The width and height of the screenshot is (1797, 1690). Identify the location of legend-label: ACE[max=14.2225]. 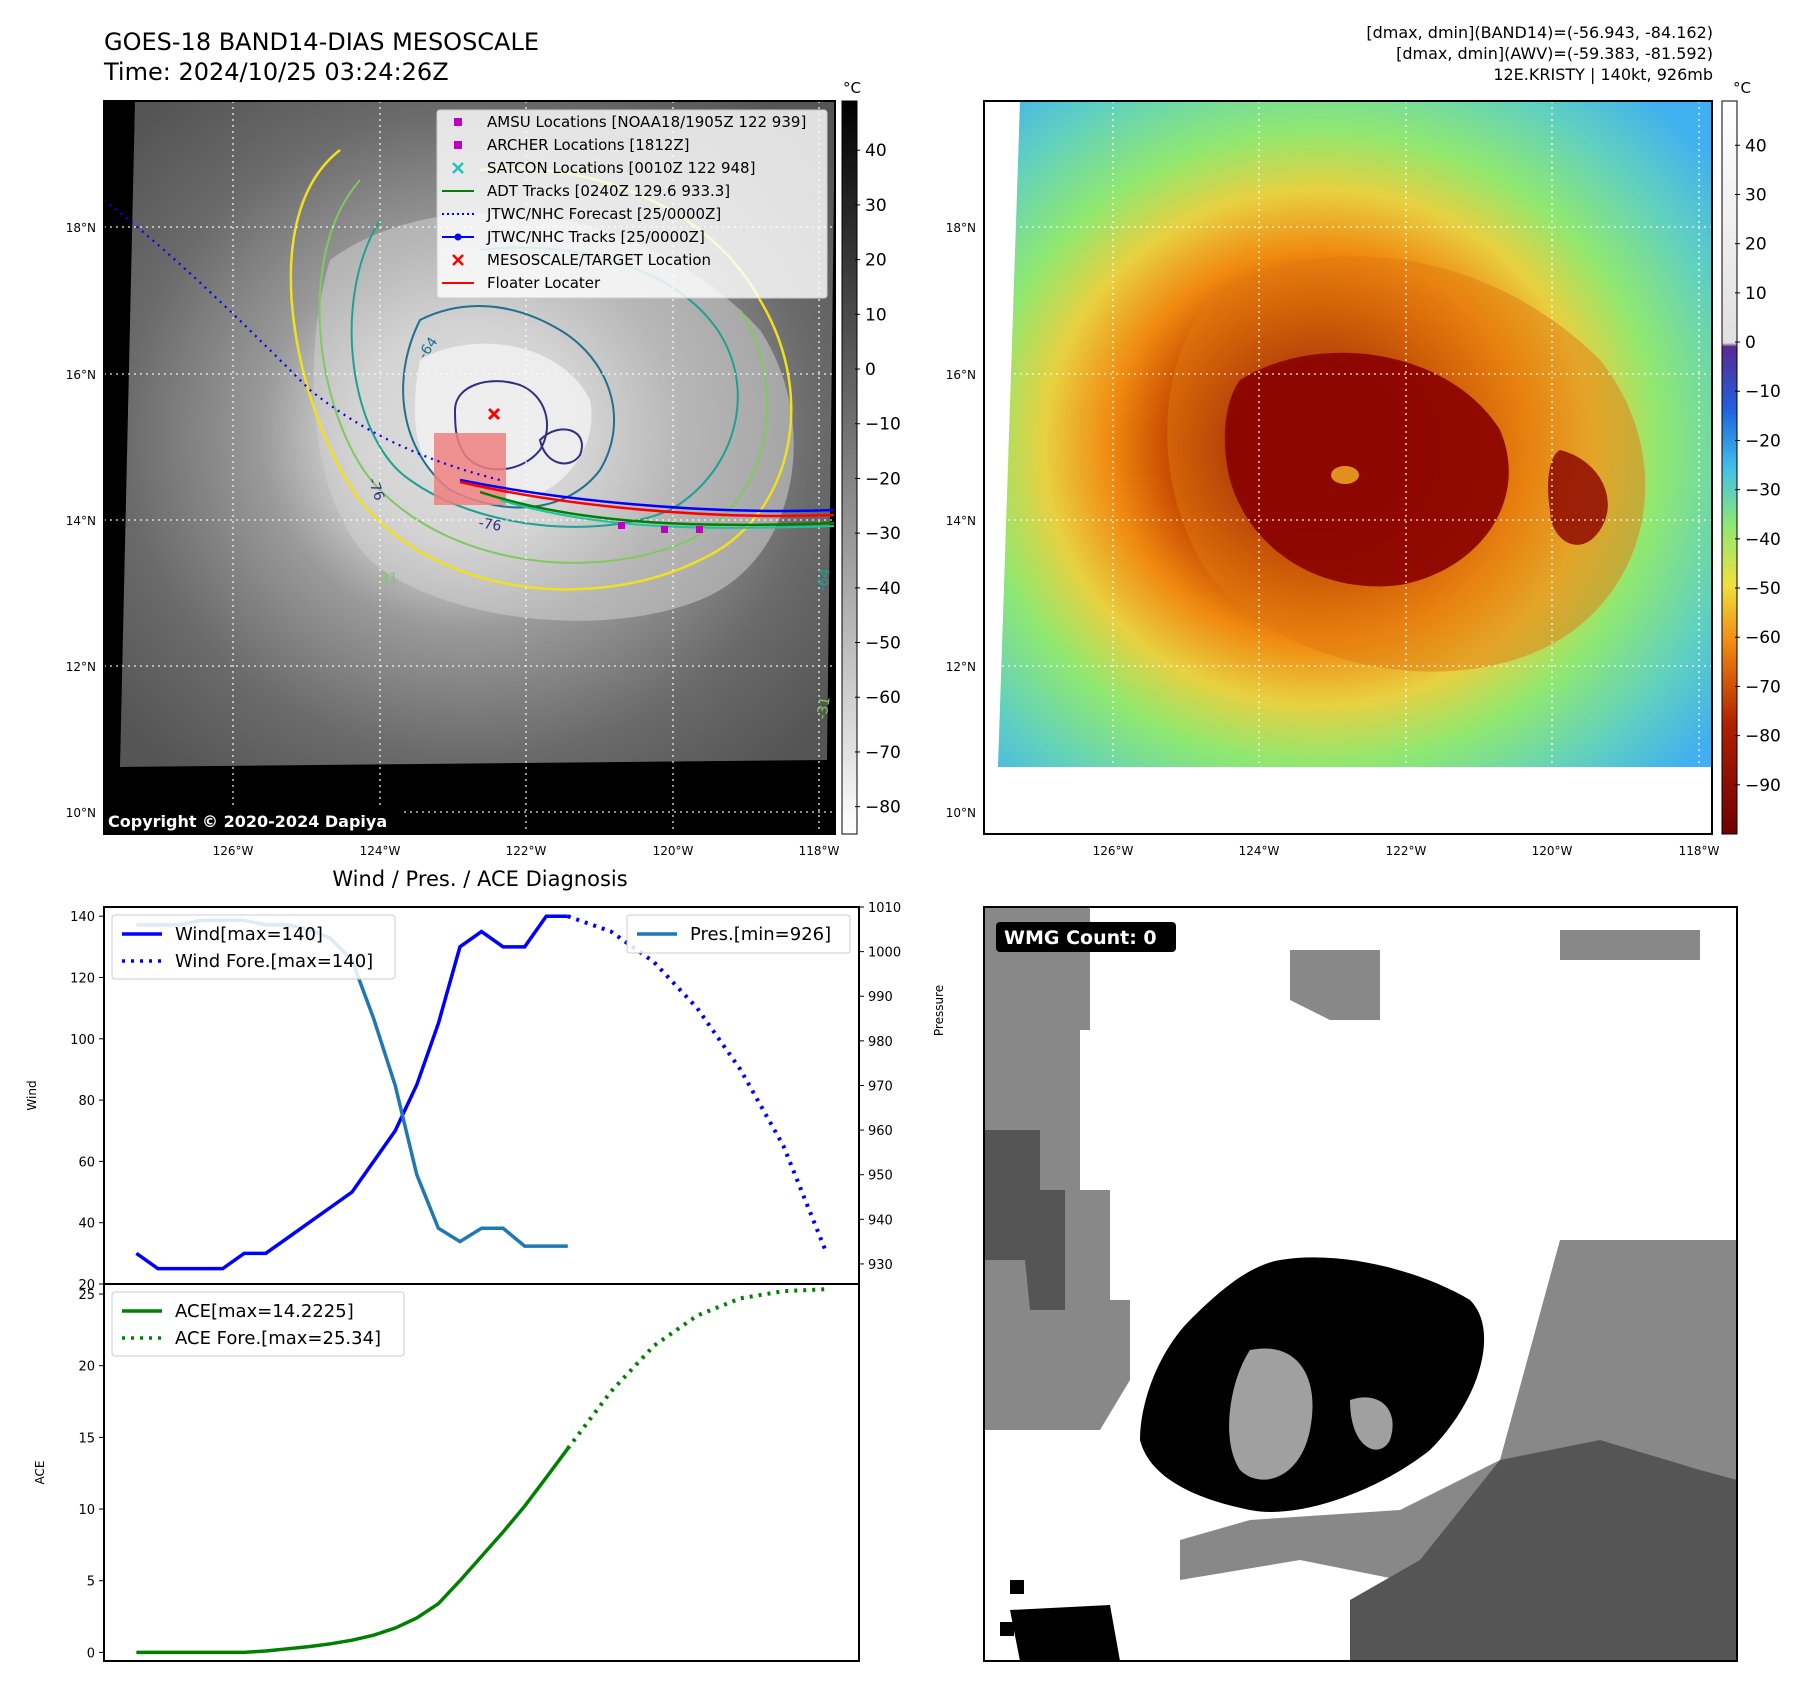
(264, 1311).